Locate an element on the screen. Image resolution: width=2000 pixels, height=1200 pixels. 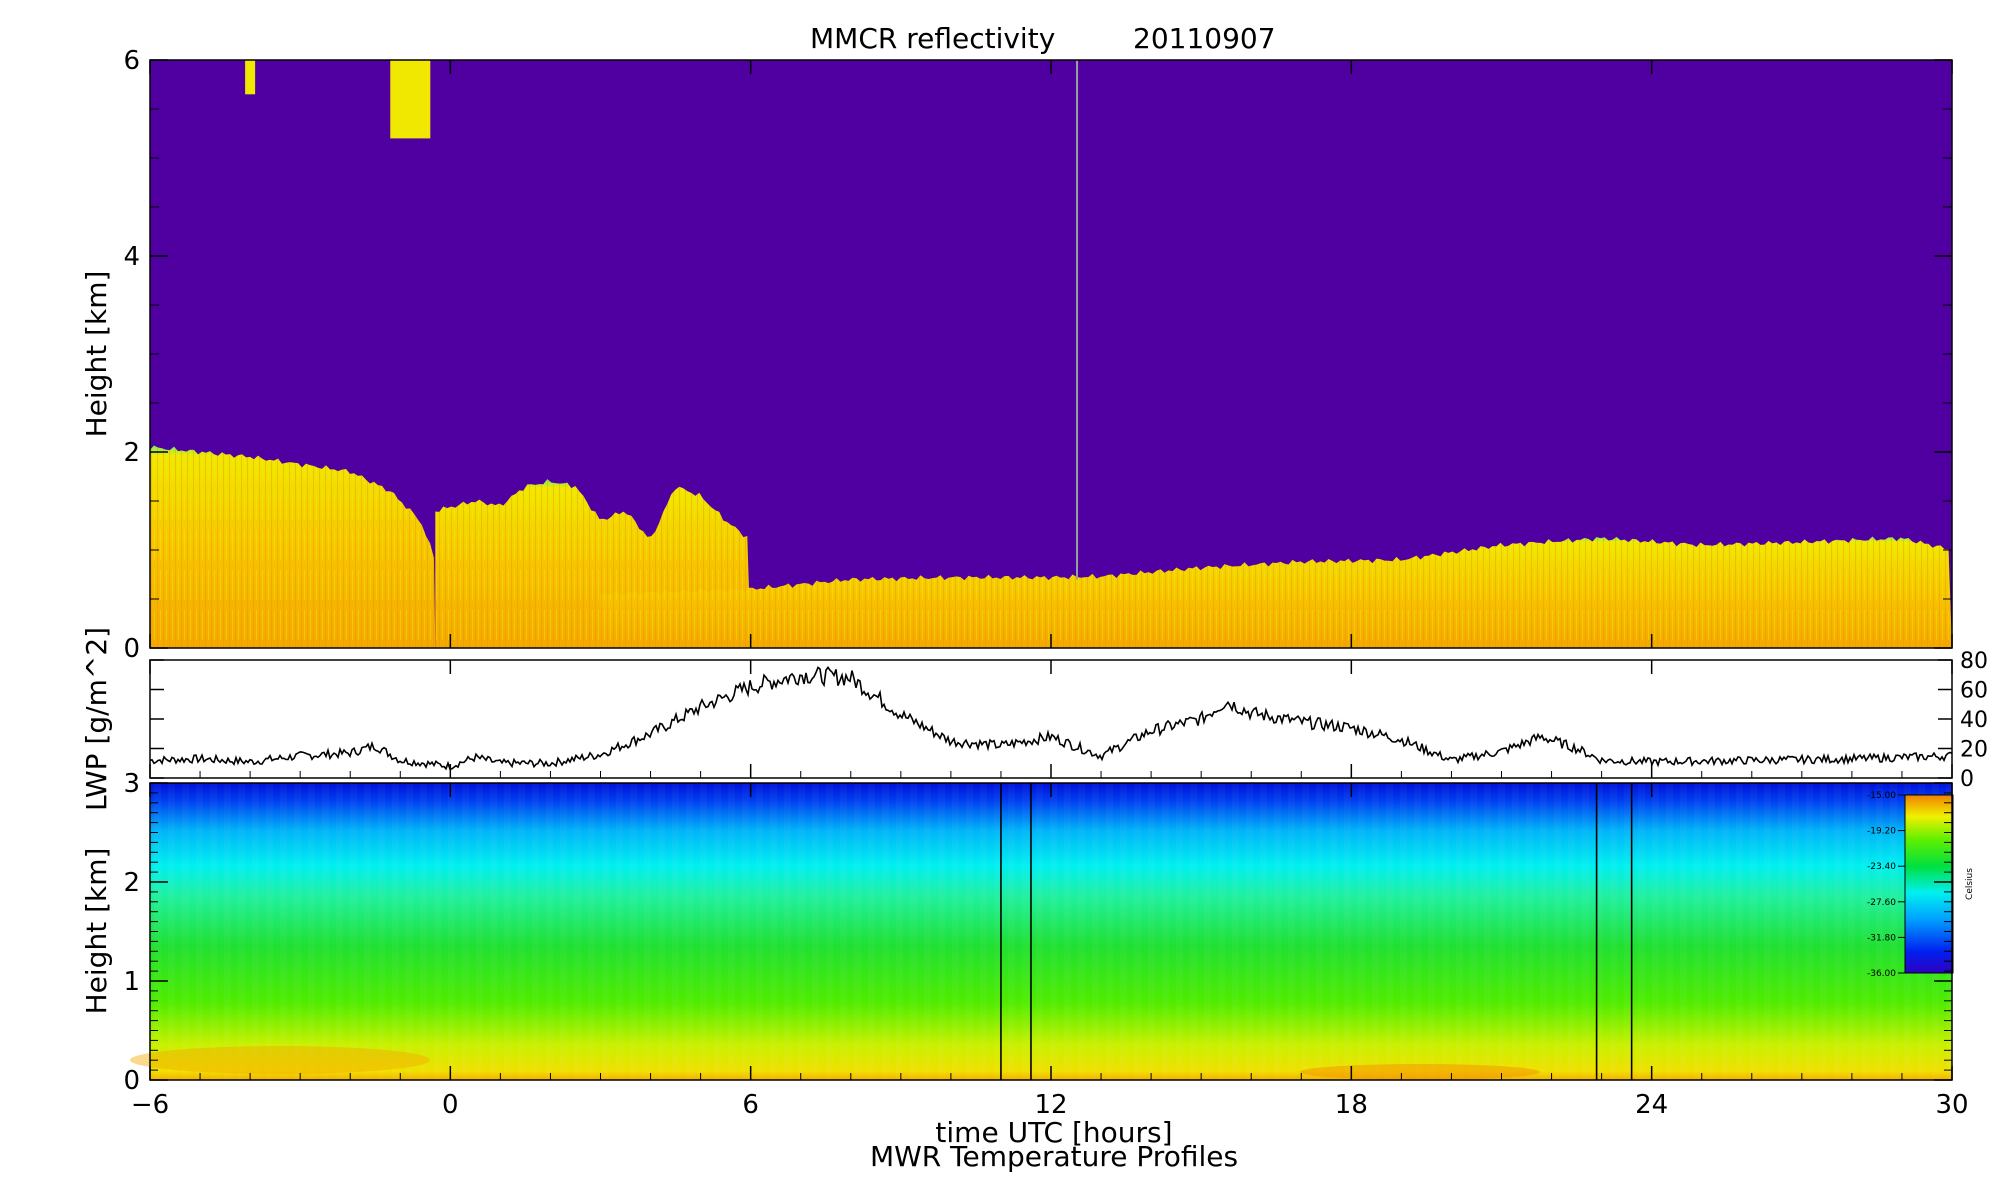
chart-title: MMCR reflectivity is located at coordinates (932, 38).